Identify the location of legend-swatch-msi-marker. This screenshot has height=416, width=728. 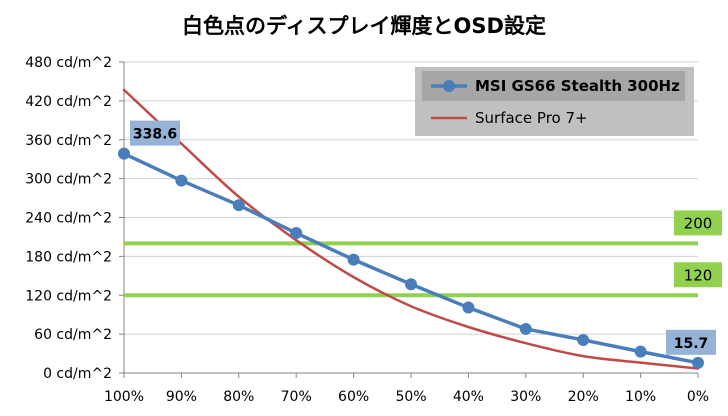
(449, 86).